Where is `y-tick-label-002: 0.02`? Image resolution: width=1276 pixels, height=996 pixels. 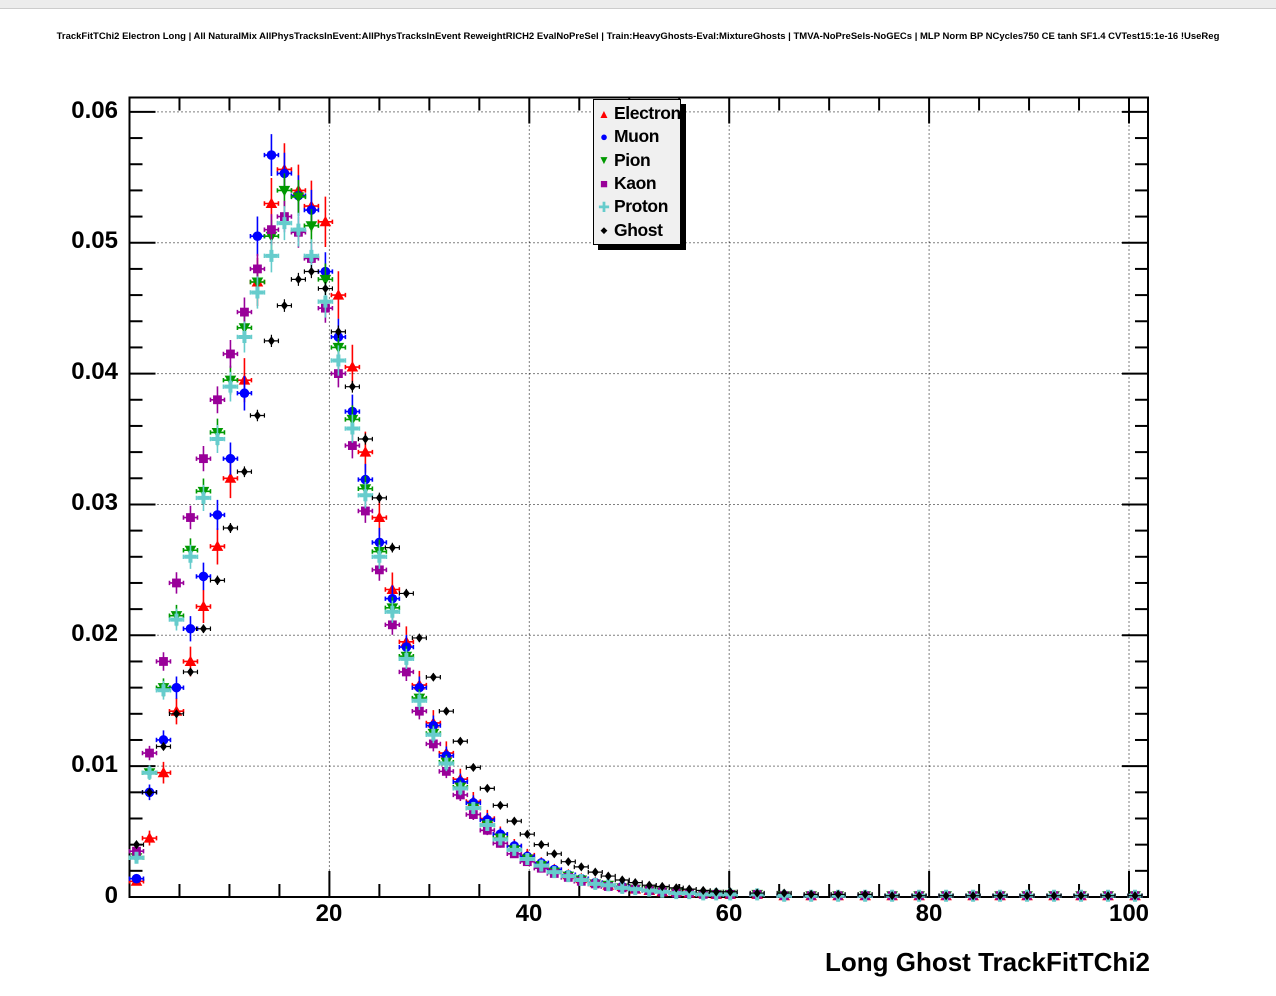 y-tick-label-002: 0.02 is located at coordinates (94, 633).